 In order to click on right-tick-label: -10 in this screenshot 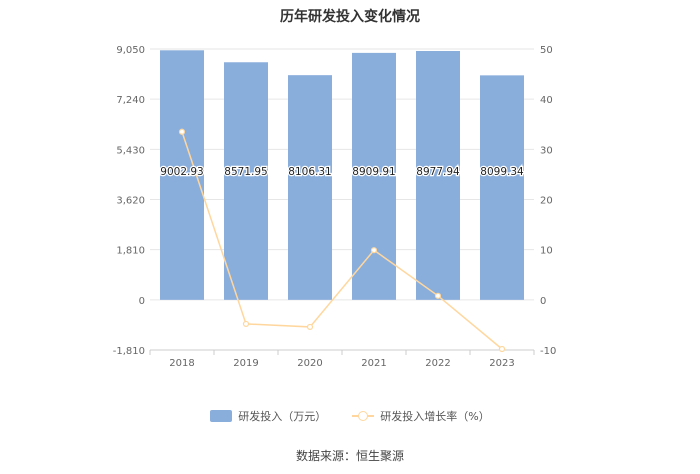, I will do `click(548, 351)`.